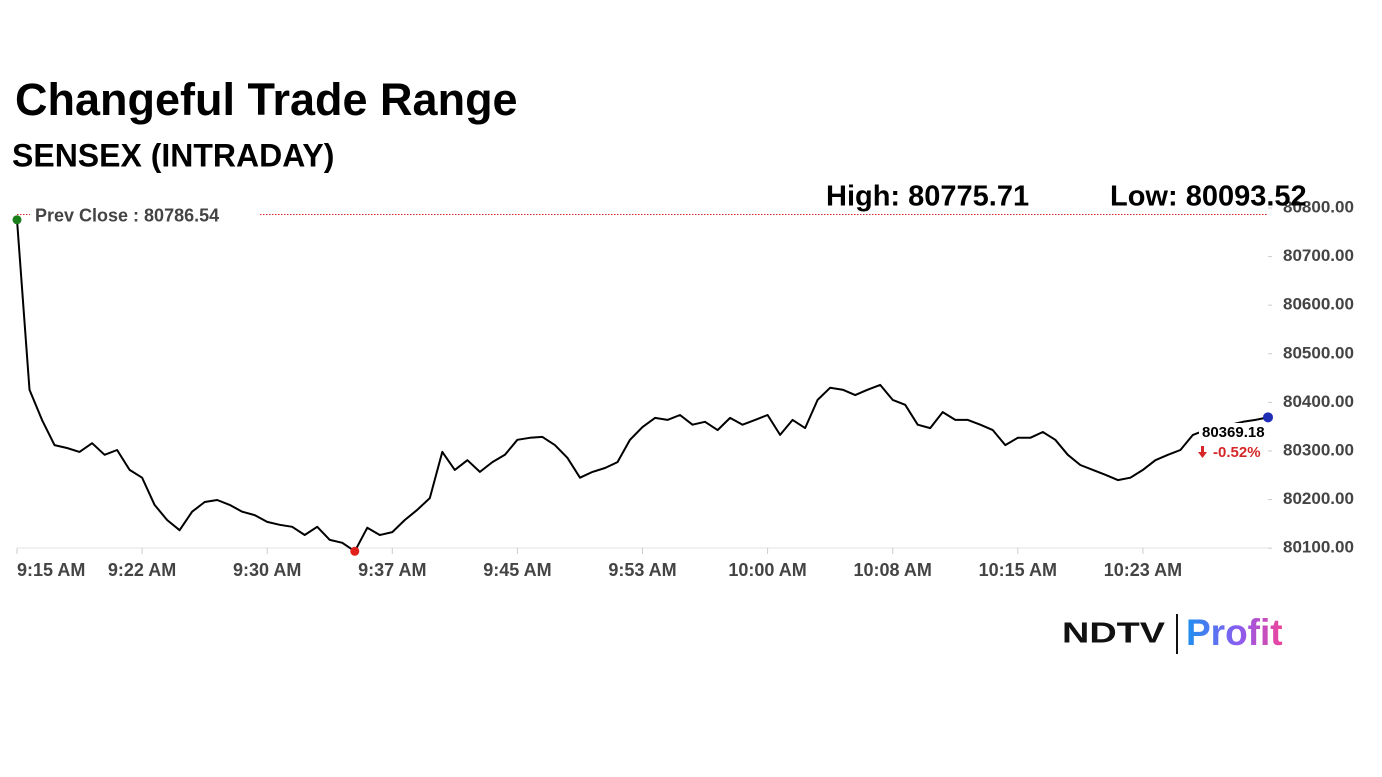  I want to click on x-tick-label: 10:00 AM, so click(767, 570).